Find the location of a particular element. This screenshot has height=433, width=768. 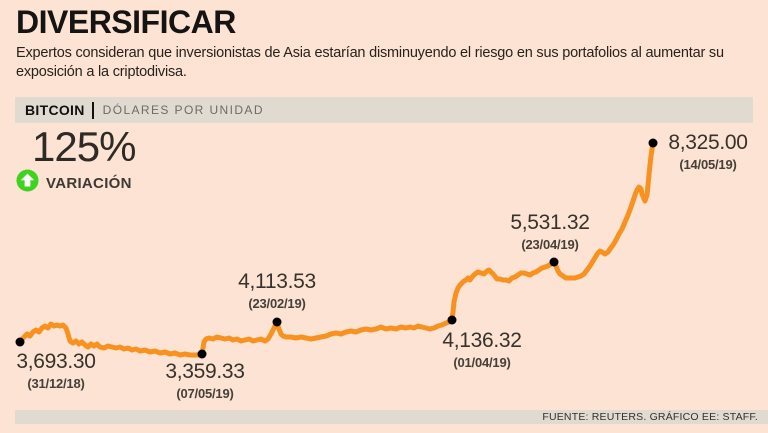

annotation-date: (31/12/18) is located at coordinates (56, 383).